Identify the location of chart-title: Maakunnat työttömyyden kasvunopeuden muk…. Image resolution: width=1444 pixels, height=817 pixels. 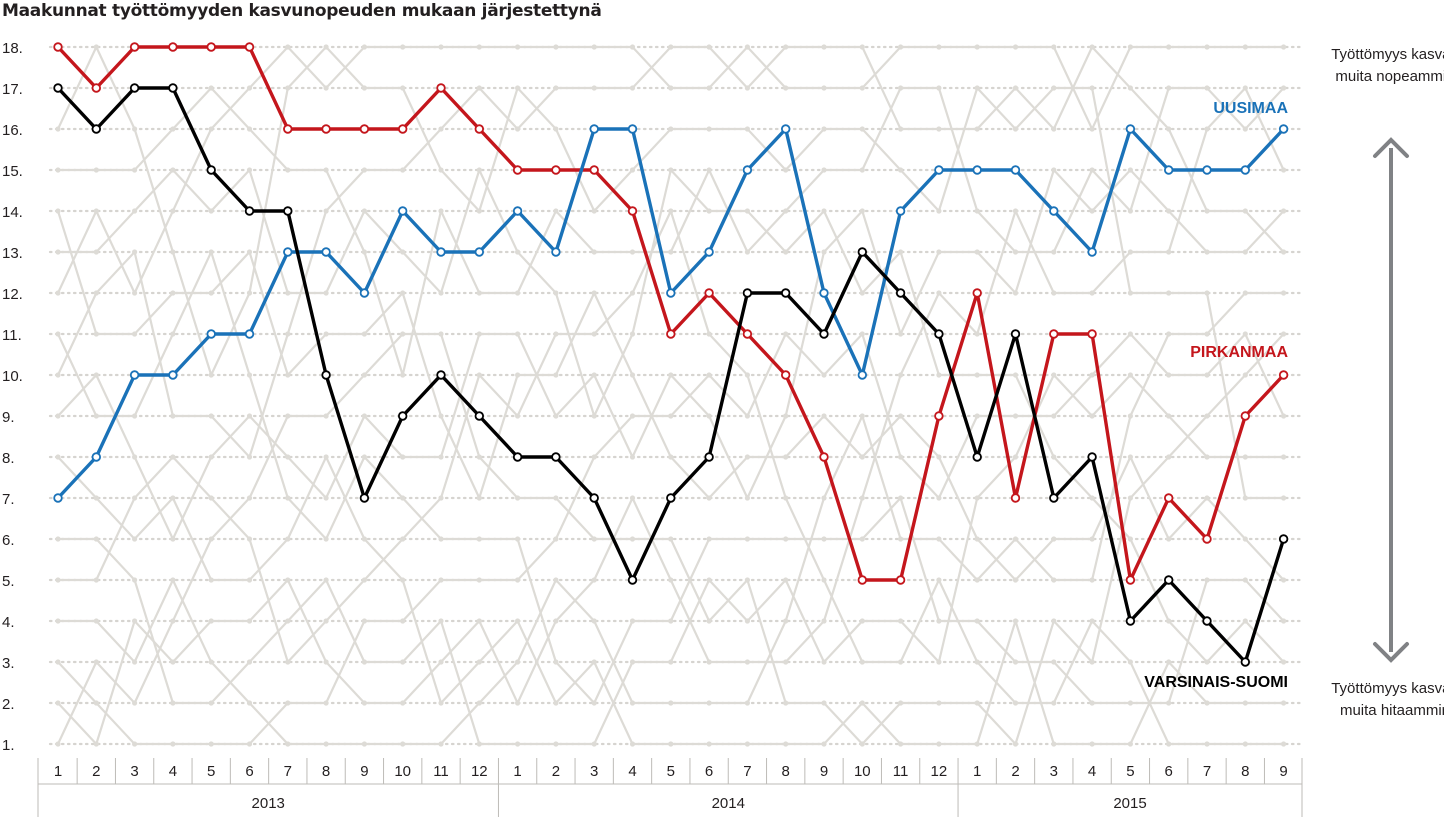
(302, 11).